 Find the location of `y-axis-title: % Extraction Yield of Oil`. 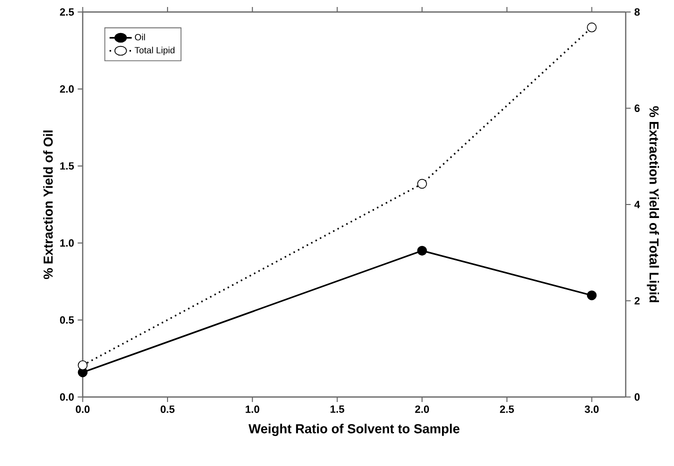

y-axis-title: % Extraction Yield of Oil is located at coordinates (48, 205).